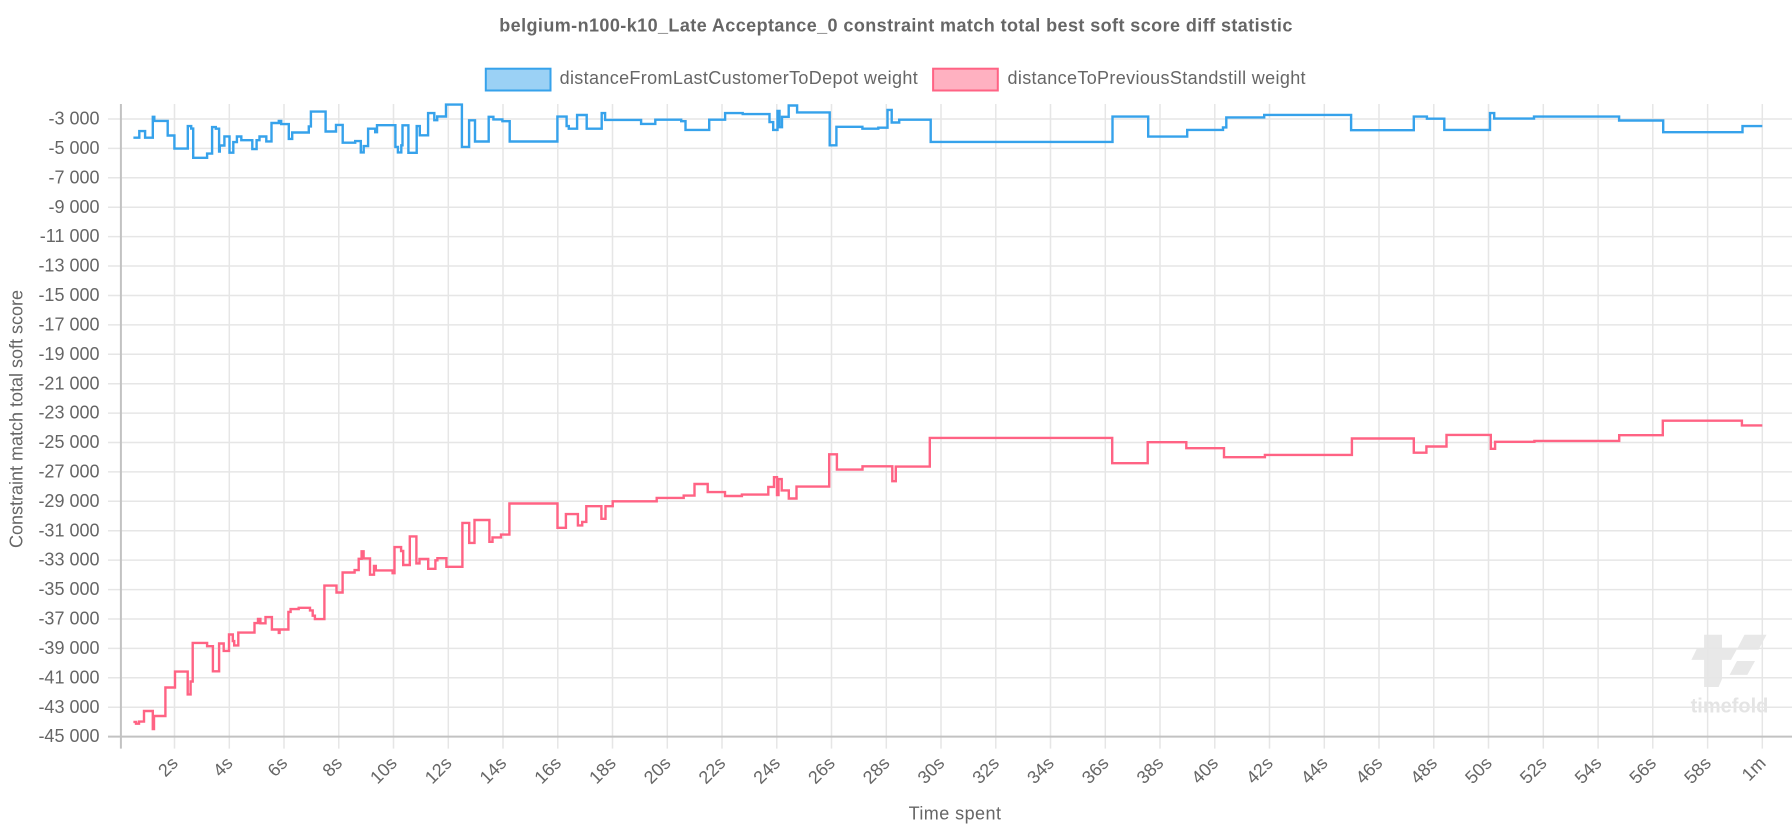  I want to click on svg-text: 4s, so click(223, 767).